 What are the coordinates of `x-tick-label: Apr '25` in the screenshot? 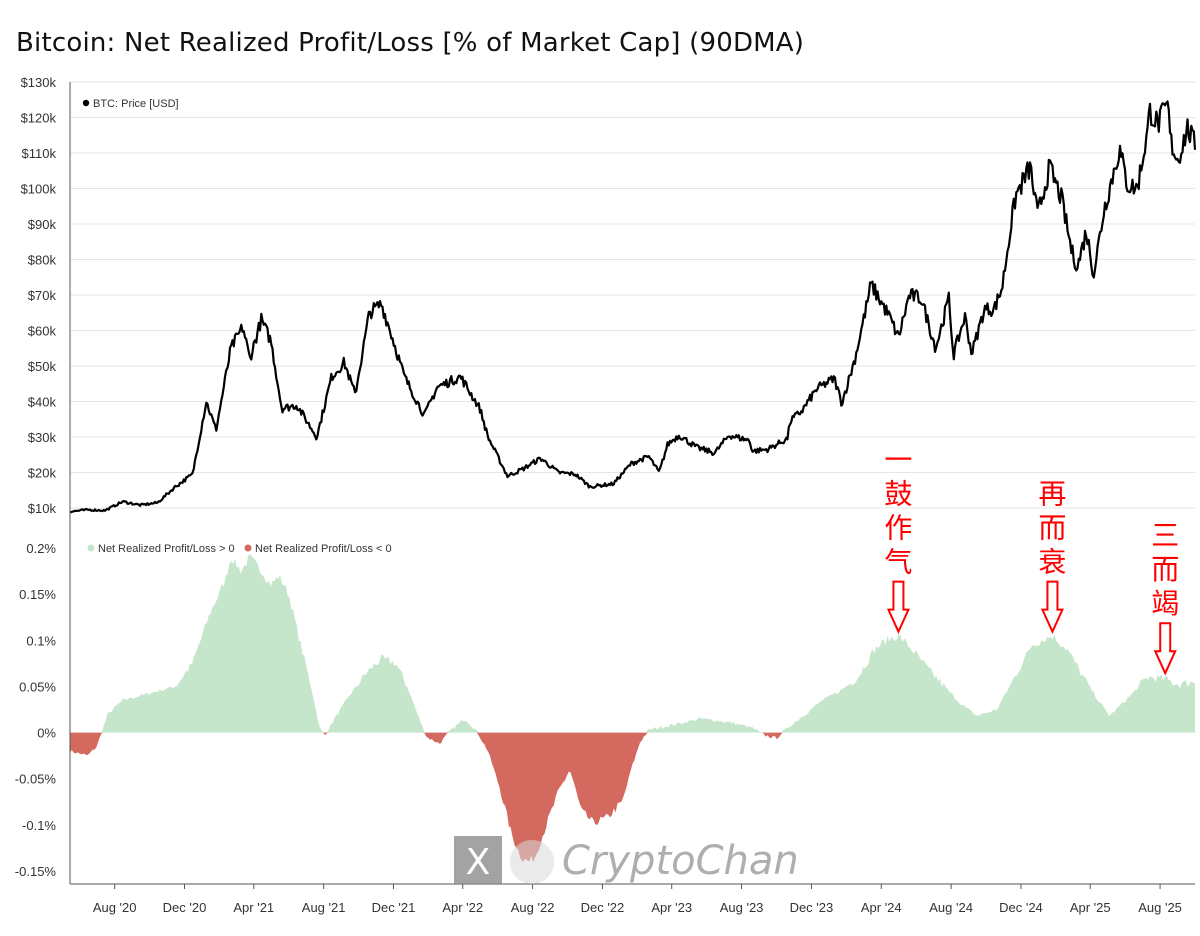 It's located at (1090, 907).